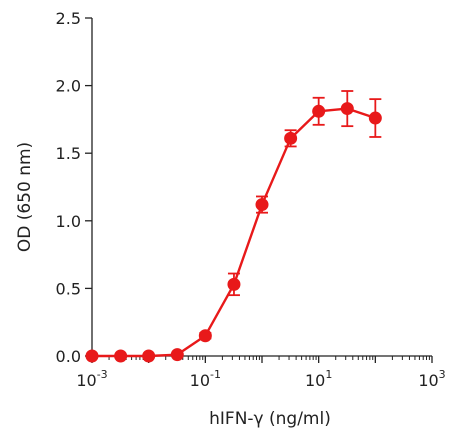 The height and width of the screenshot is (433, 455). What do you see at coordinates (68, 18) in the screenshot?
I see `y-tick-label: 2.5` at bounding box center [68, 18].